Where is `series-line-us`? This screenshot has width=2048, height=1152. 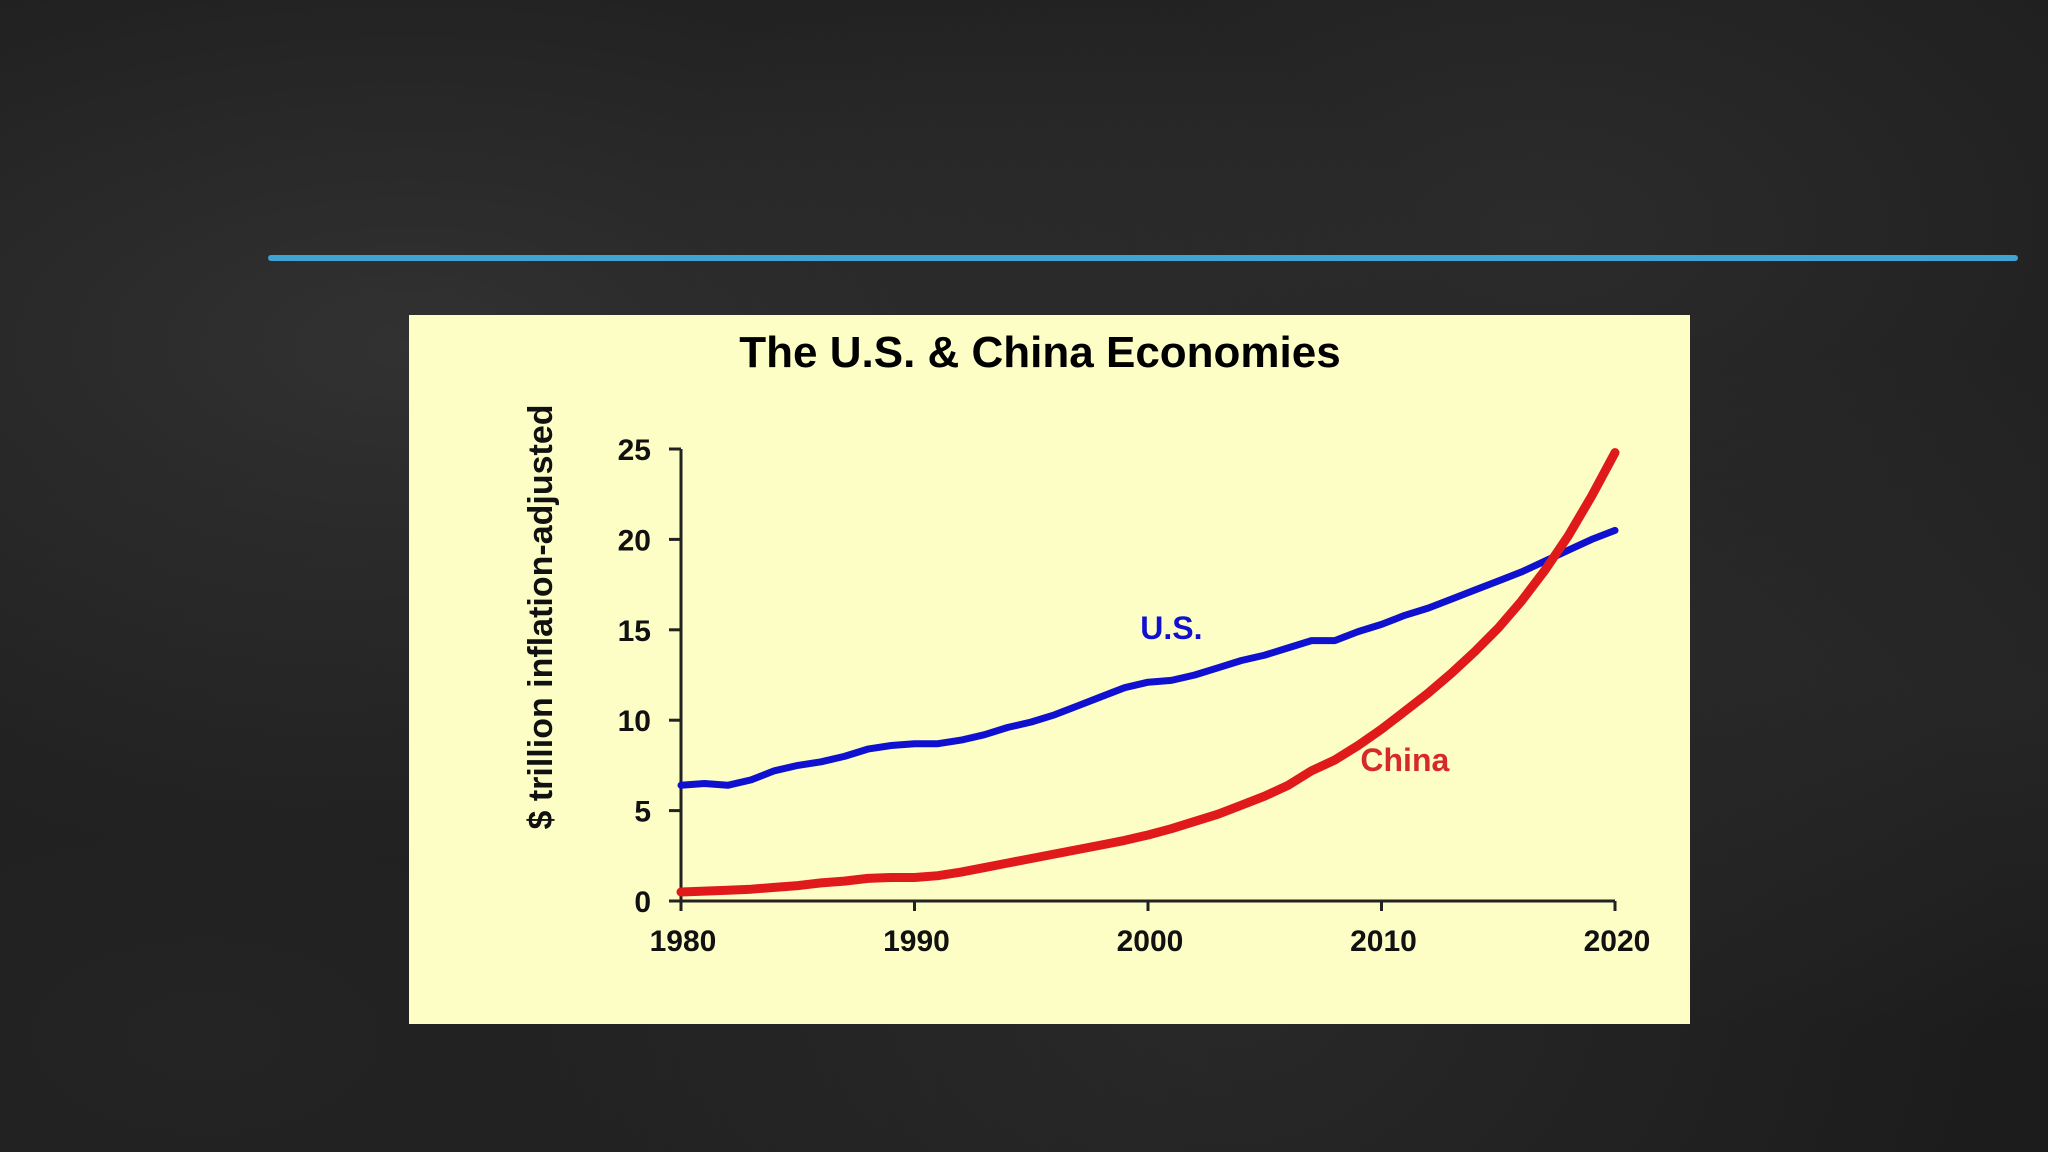 series-line-us is located at coordinates (1148, 657).